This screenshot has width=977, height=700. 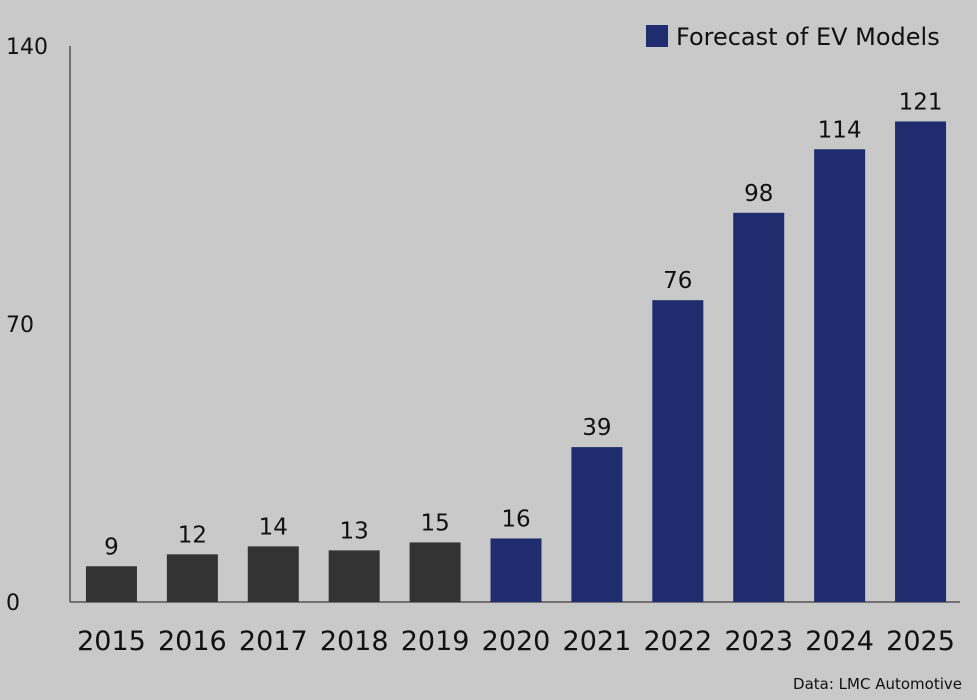 What do you see at coordinates (677, 281) in the screenshot?
I see `data-label-2022: 76` at bounding box center [677, 281].